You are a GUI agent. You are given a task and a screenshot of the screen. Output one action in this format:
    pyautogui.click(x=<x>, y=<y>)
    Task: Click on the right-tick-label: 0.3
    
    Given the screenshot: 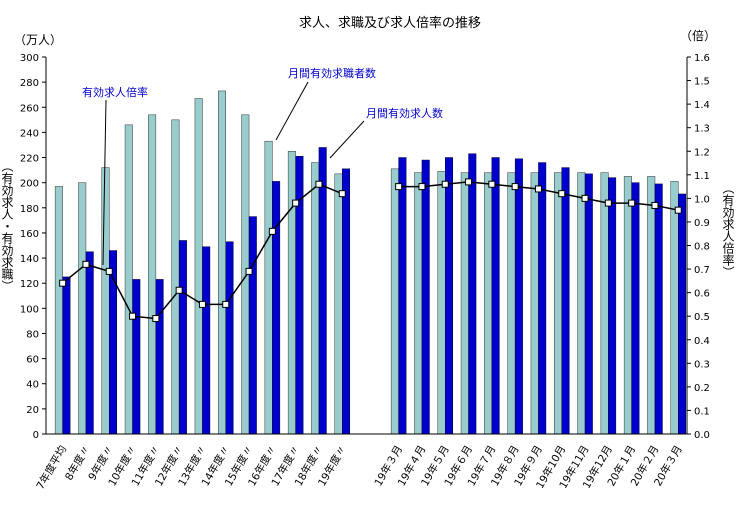 What is the action you would take?
    pyautogui.click(x=702, y=364)
    